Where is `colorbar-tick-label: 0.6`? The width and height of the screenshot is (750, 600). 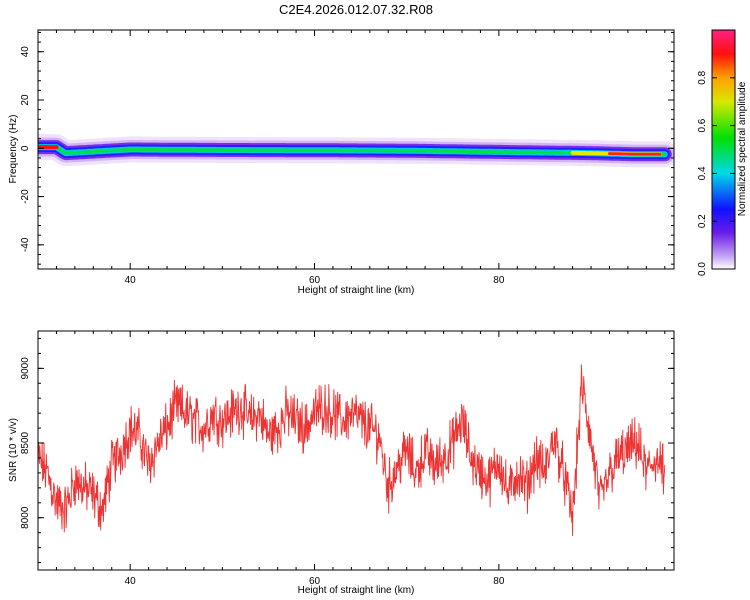
colorbar-tick-label: 0.6 is located at coordinates (702, 125).